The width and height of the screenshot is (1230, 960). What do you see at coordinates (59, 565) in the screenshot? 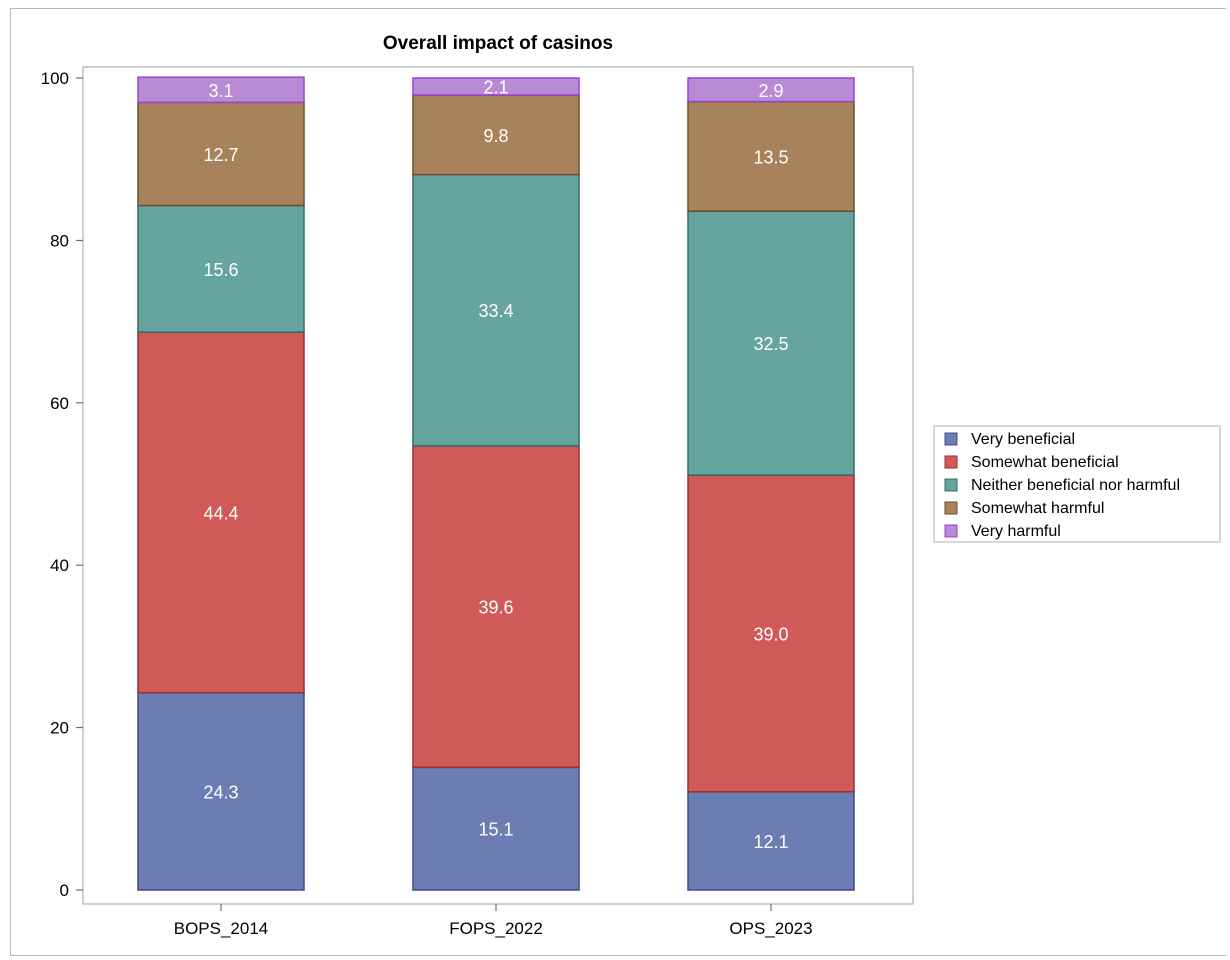
I see `y-tick-label: 40` at bounding box center [59, 565].